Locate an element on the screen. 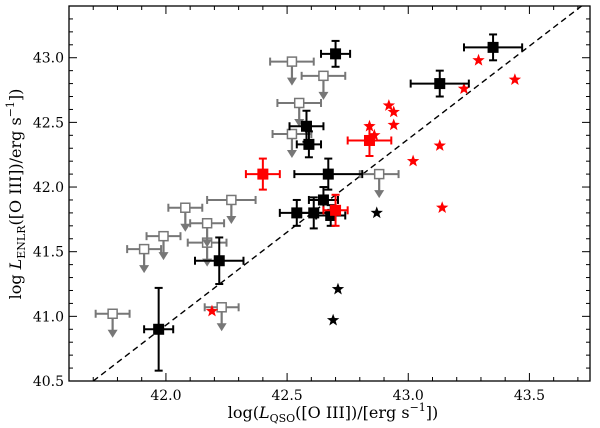 The image size is (600, 428). y-axis-title: log LENLR([O III])/erg s−1]) is located at coordinates (16, 194).